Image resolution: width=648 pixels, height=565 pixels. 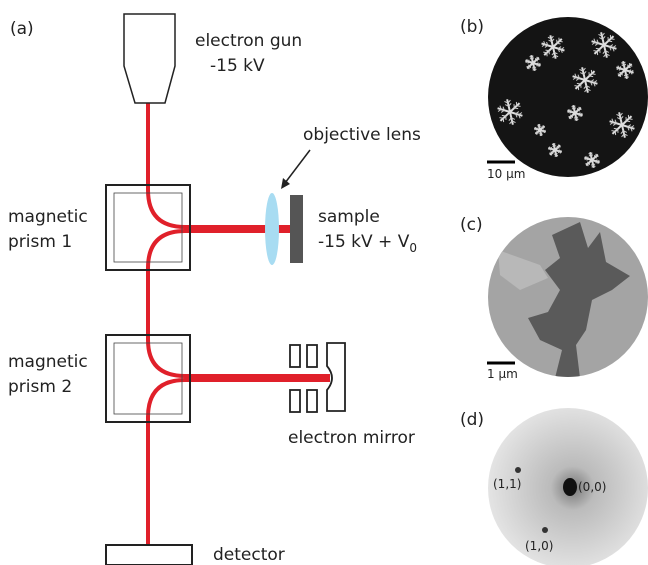 I want to click on scale-label: 1 μm, so click(x=502, y=374).